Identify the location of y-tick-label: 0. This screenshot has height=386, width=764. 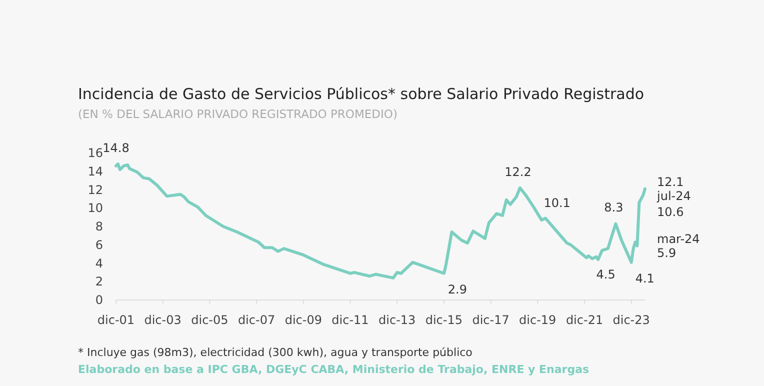
(99, 300).